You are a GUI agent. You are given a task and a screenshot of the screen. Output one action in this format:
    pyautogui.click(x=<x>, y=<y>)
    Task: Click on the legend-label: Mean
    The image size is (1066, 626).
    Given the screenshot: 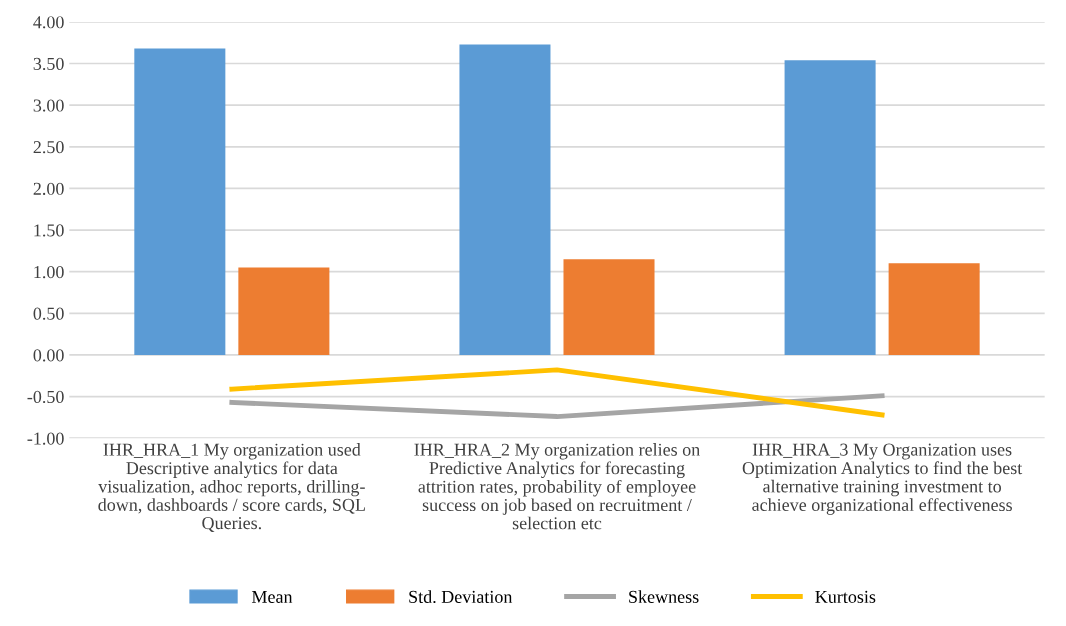 What is the action you would take?
    pyautogui.click(x=272, y=596)
    